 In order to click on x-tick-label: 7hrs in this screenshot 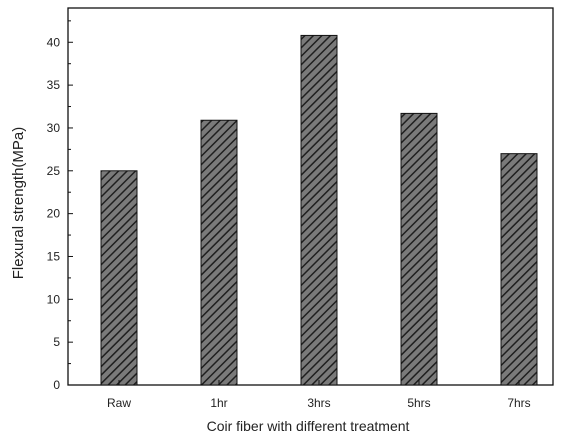, I will do `click(518, 403)`.